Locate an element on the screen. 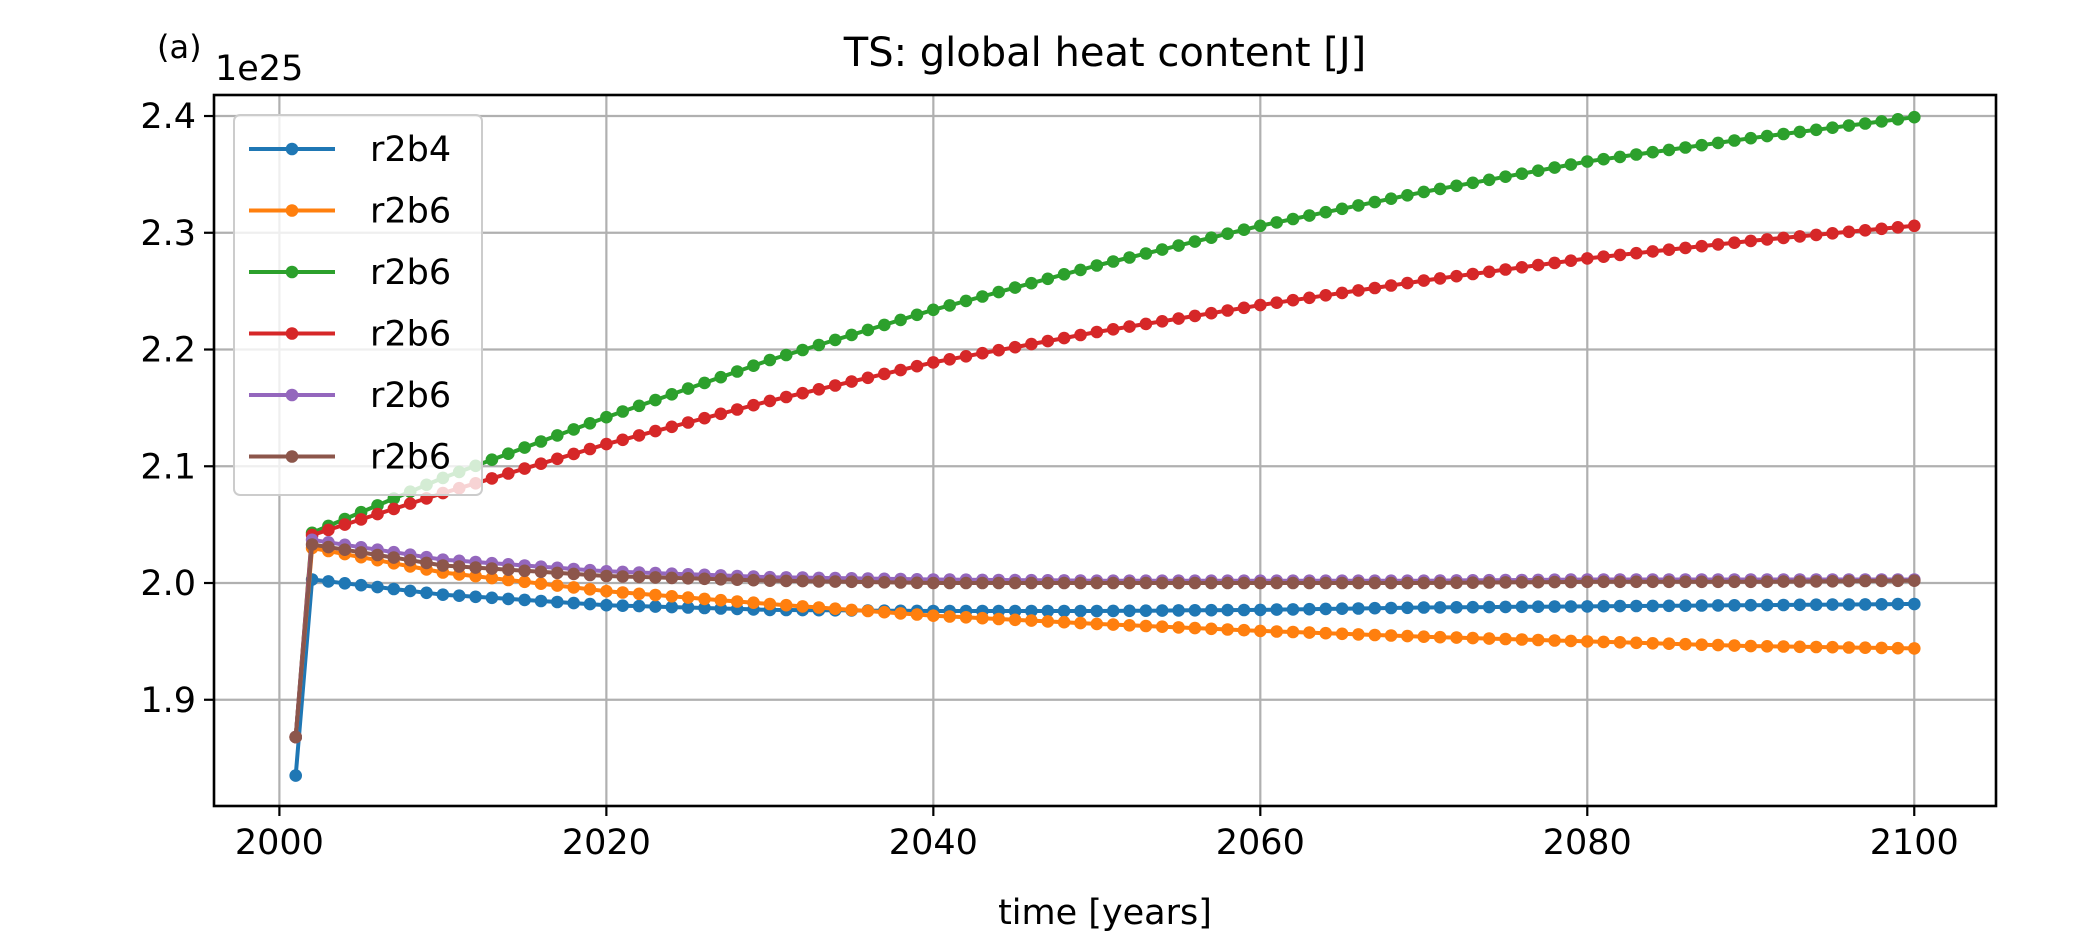 This screenshot has width=2078, height=948. y-tick-label: 1.9 is located at coordinates (168, 701).